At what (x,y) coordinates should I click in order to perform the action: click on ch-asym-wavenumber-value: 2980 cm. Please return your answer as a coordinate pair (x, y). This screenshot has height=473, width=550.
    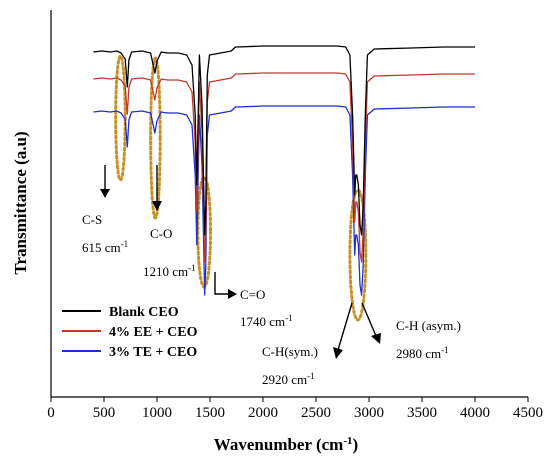
    Looking at the image, I should click on (418, 353).